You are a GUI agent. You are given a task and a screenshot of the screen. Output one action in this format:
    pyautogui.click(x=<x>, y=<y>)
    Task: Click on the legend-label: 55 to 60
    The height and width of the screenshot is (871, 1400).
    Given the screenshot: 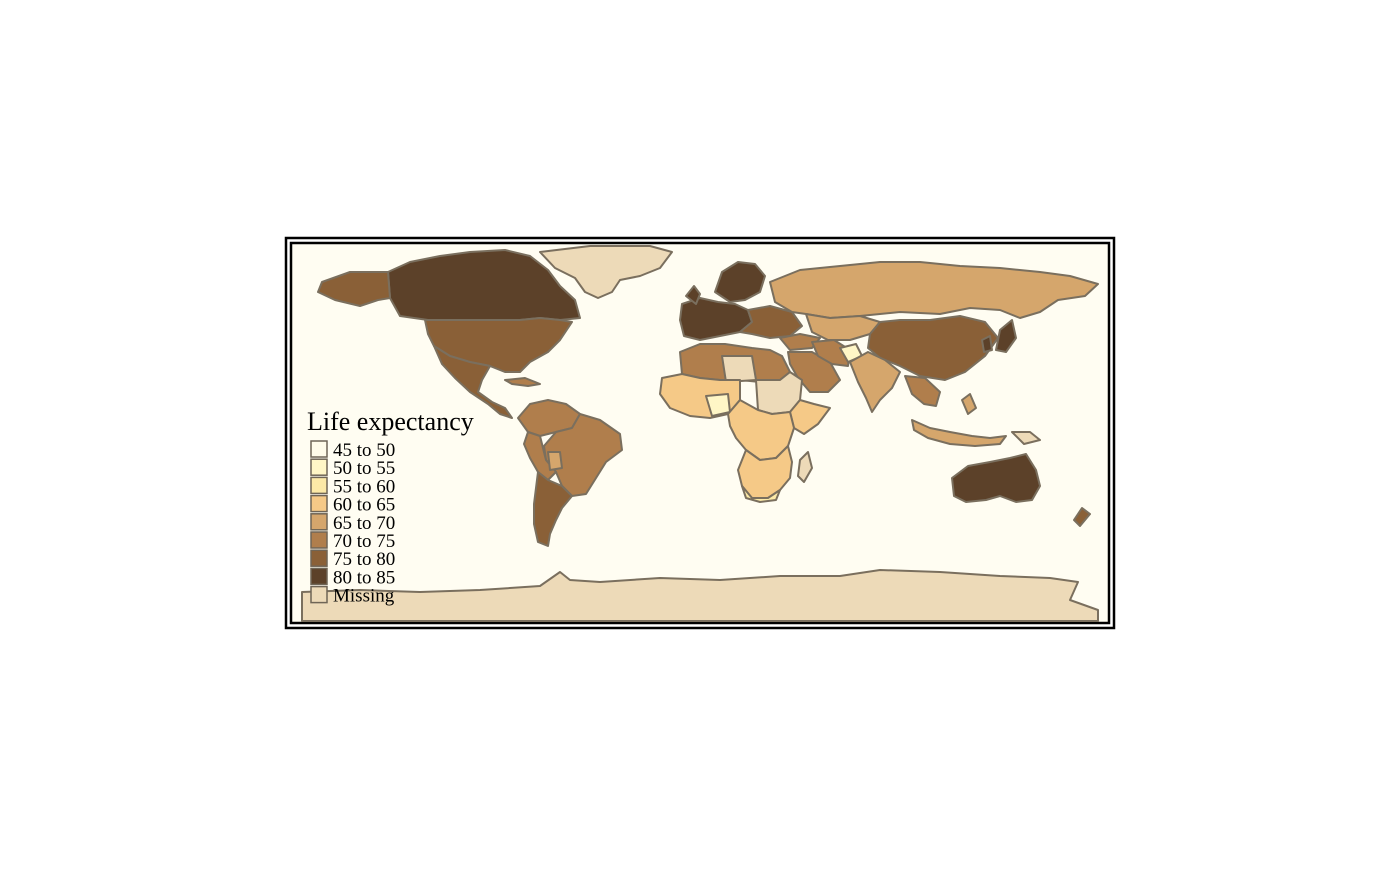 What is the action you would take?
    pyautogui.click(x=364, y=486)
    